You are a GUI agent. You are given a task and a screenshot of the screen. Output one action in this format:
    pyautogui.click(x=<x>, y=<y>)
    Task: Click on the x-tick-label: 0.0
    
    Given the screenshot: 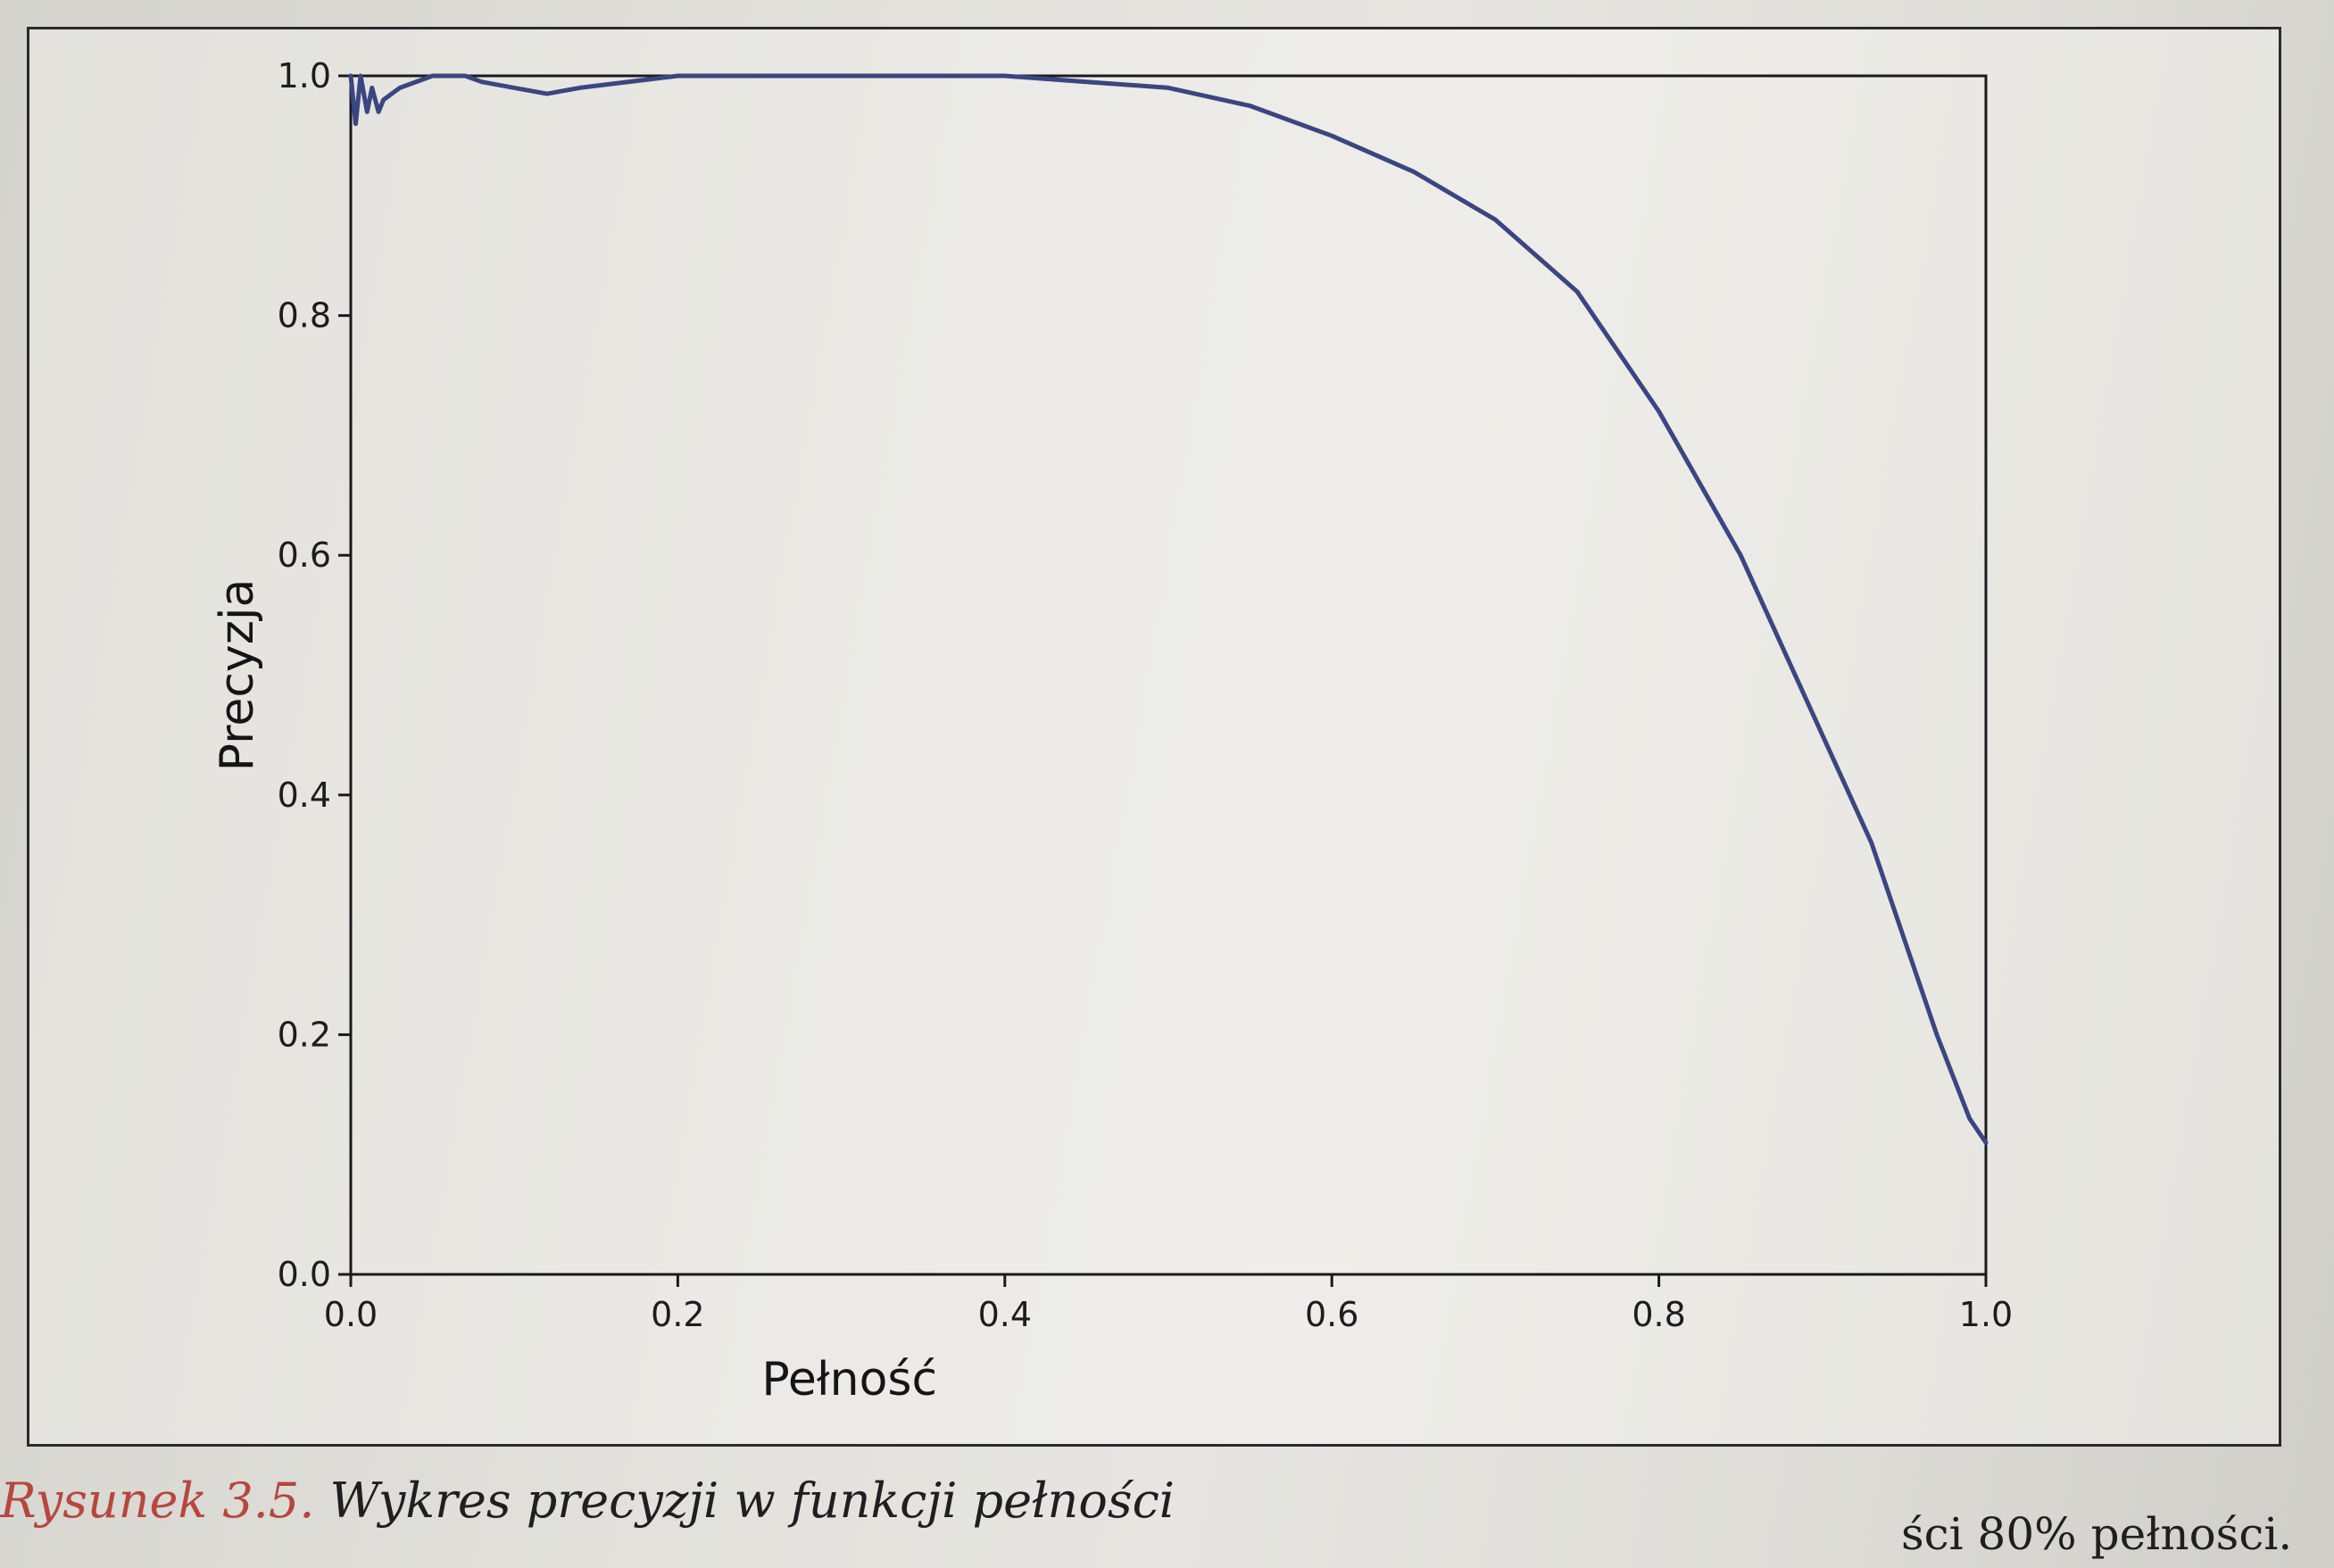 What is the action you would take?
    pyautogui.click(x=351, y=1314)
    